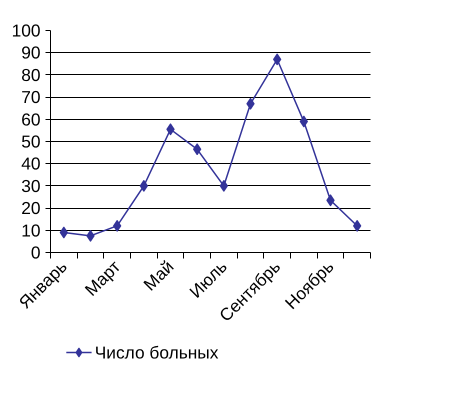 The image size is (471, 402). What do you see at coordinates (31, 97) in the screenshot?
I see `y-tick-label: 70` at bounding box center [31, 97].